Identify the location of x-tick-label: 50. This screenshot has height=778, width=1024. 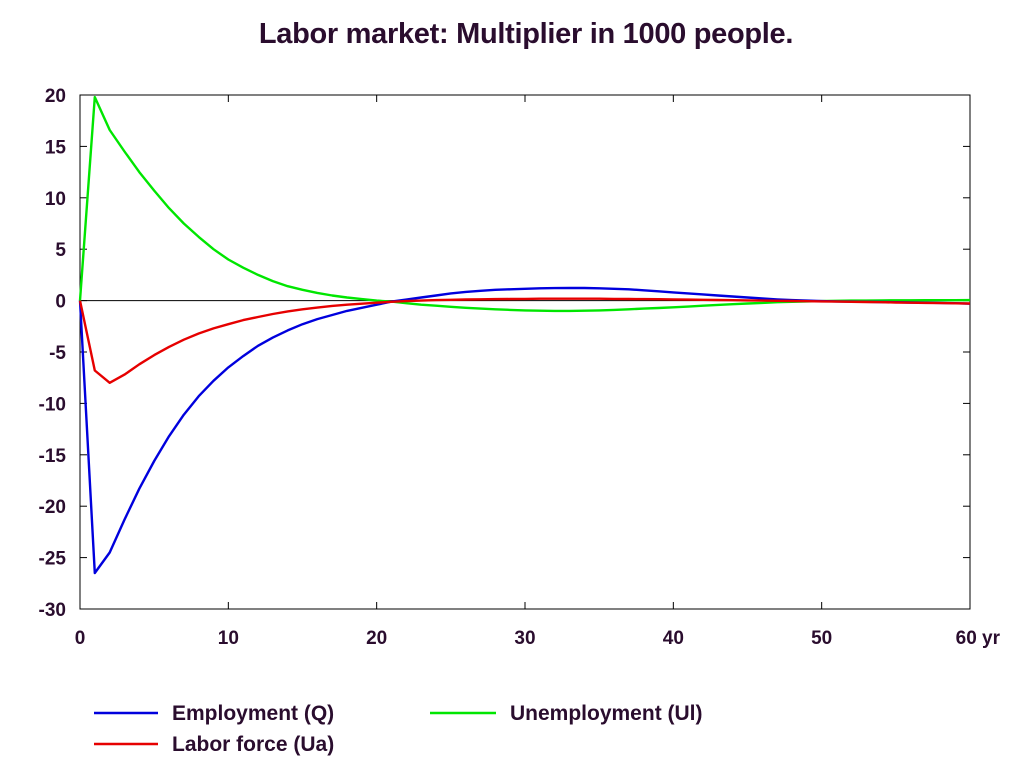
(821, 638).